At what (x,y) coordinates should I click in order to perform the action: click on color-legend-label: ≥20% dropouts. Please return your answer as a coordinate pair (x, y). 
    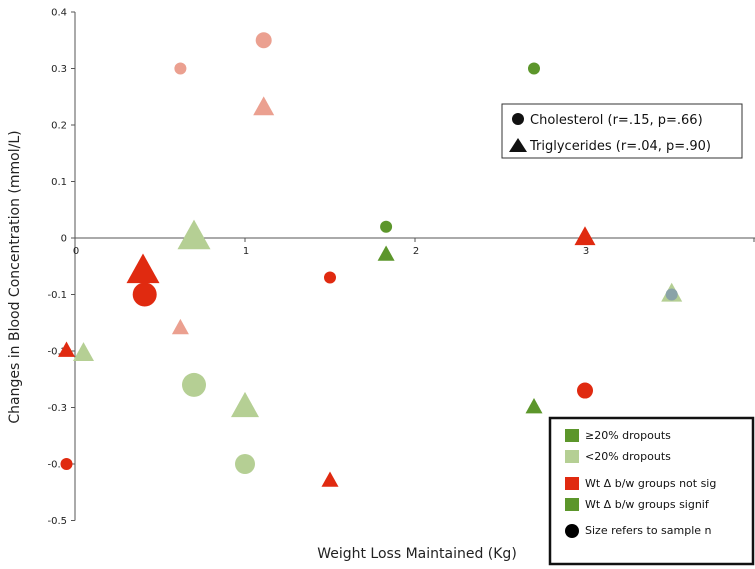
    Looking at the image, I should click on (628, 435).